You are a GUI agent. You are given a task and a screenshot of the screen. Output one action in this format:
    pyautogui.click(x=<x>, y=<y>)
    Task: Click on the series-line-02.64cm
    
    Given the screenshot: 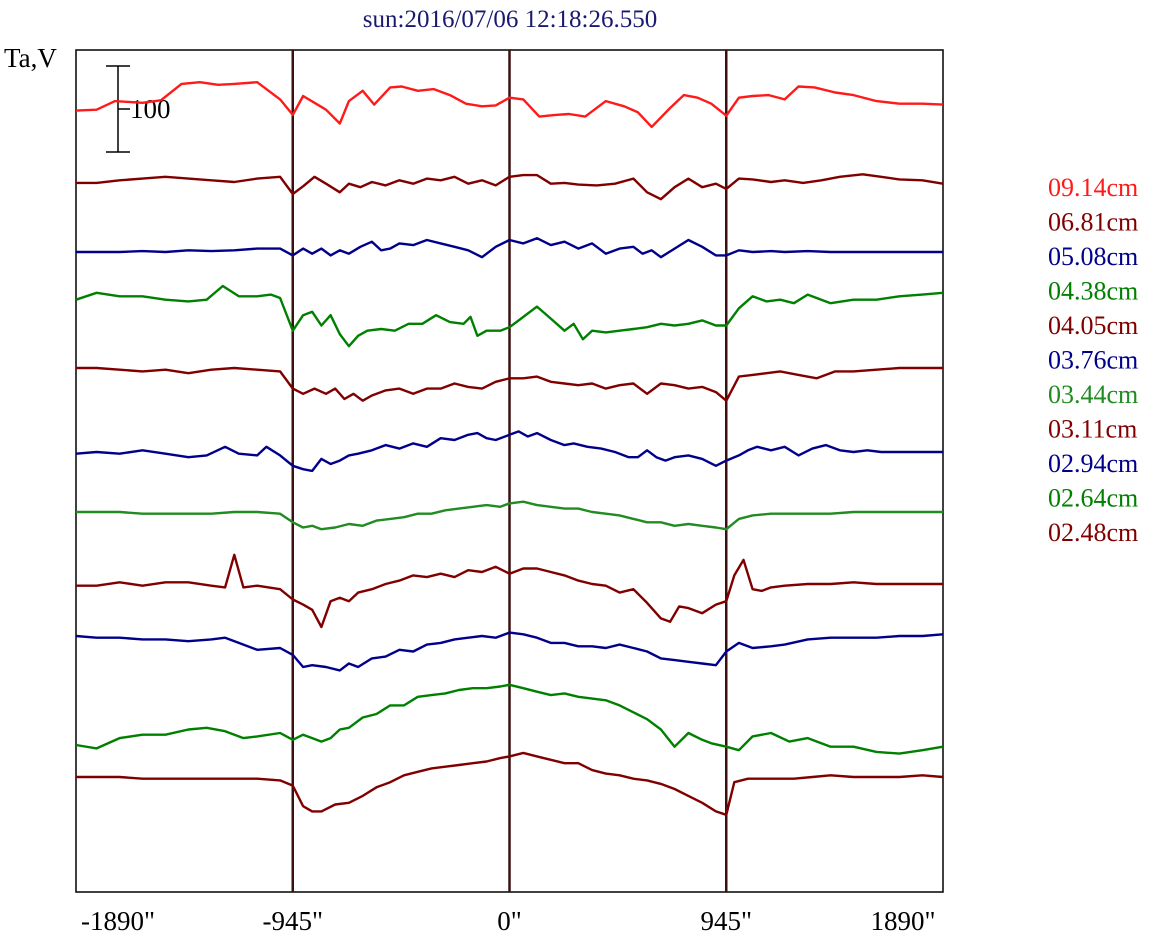 What is the action you would take?
    pyautogui.click(x=509, y=719)
    